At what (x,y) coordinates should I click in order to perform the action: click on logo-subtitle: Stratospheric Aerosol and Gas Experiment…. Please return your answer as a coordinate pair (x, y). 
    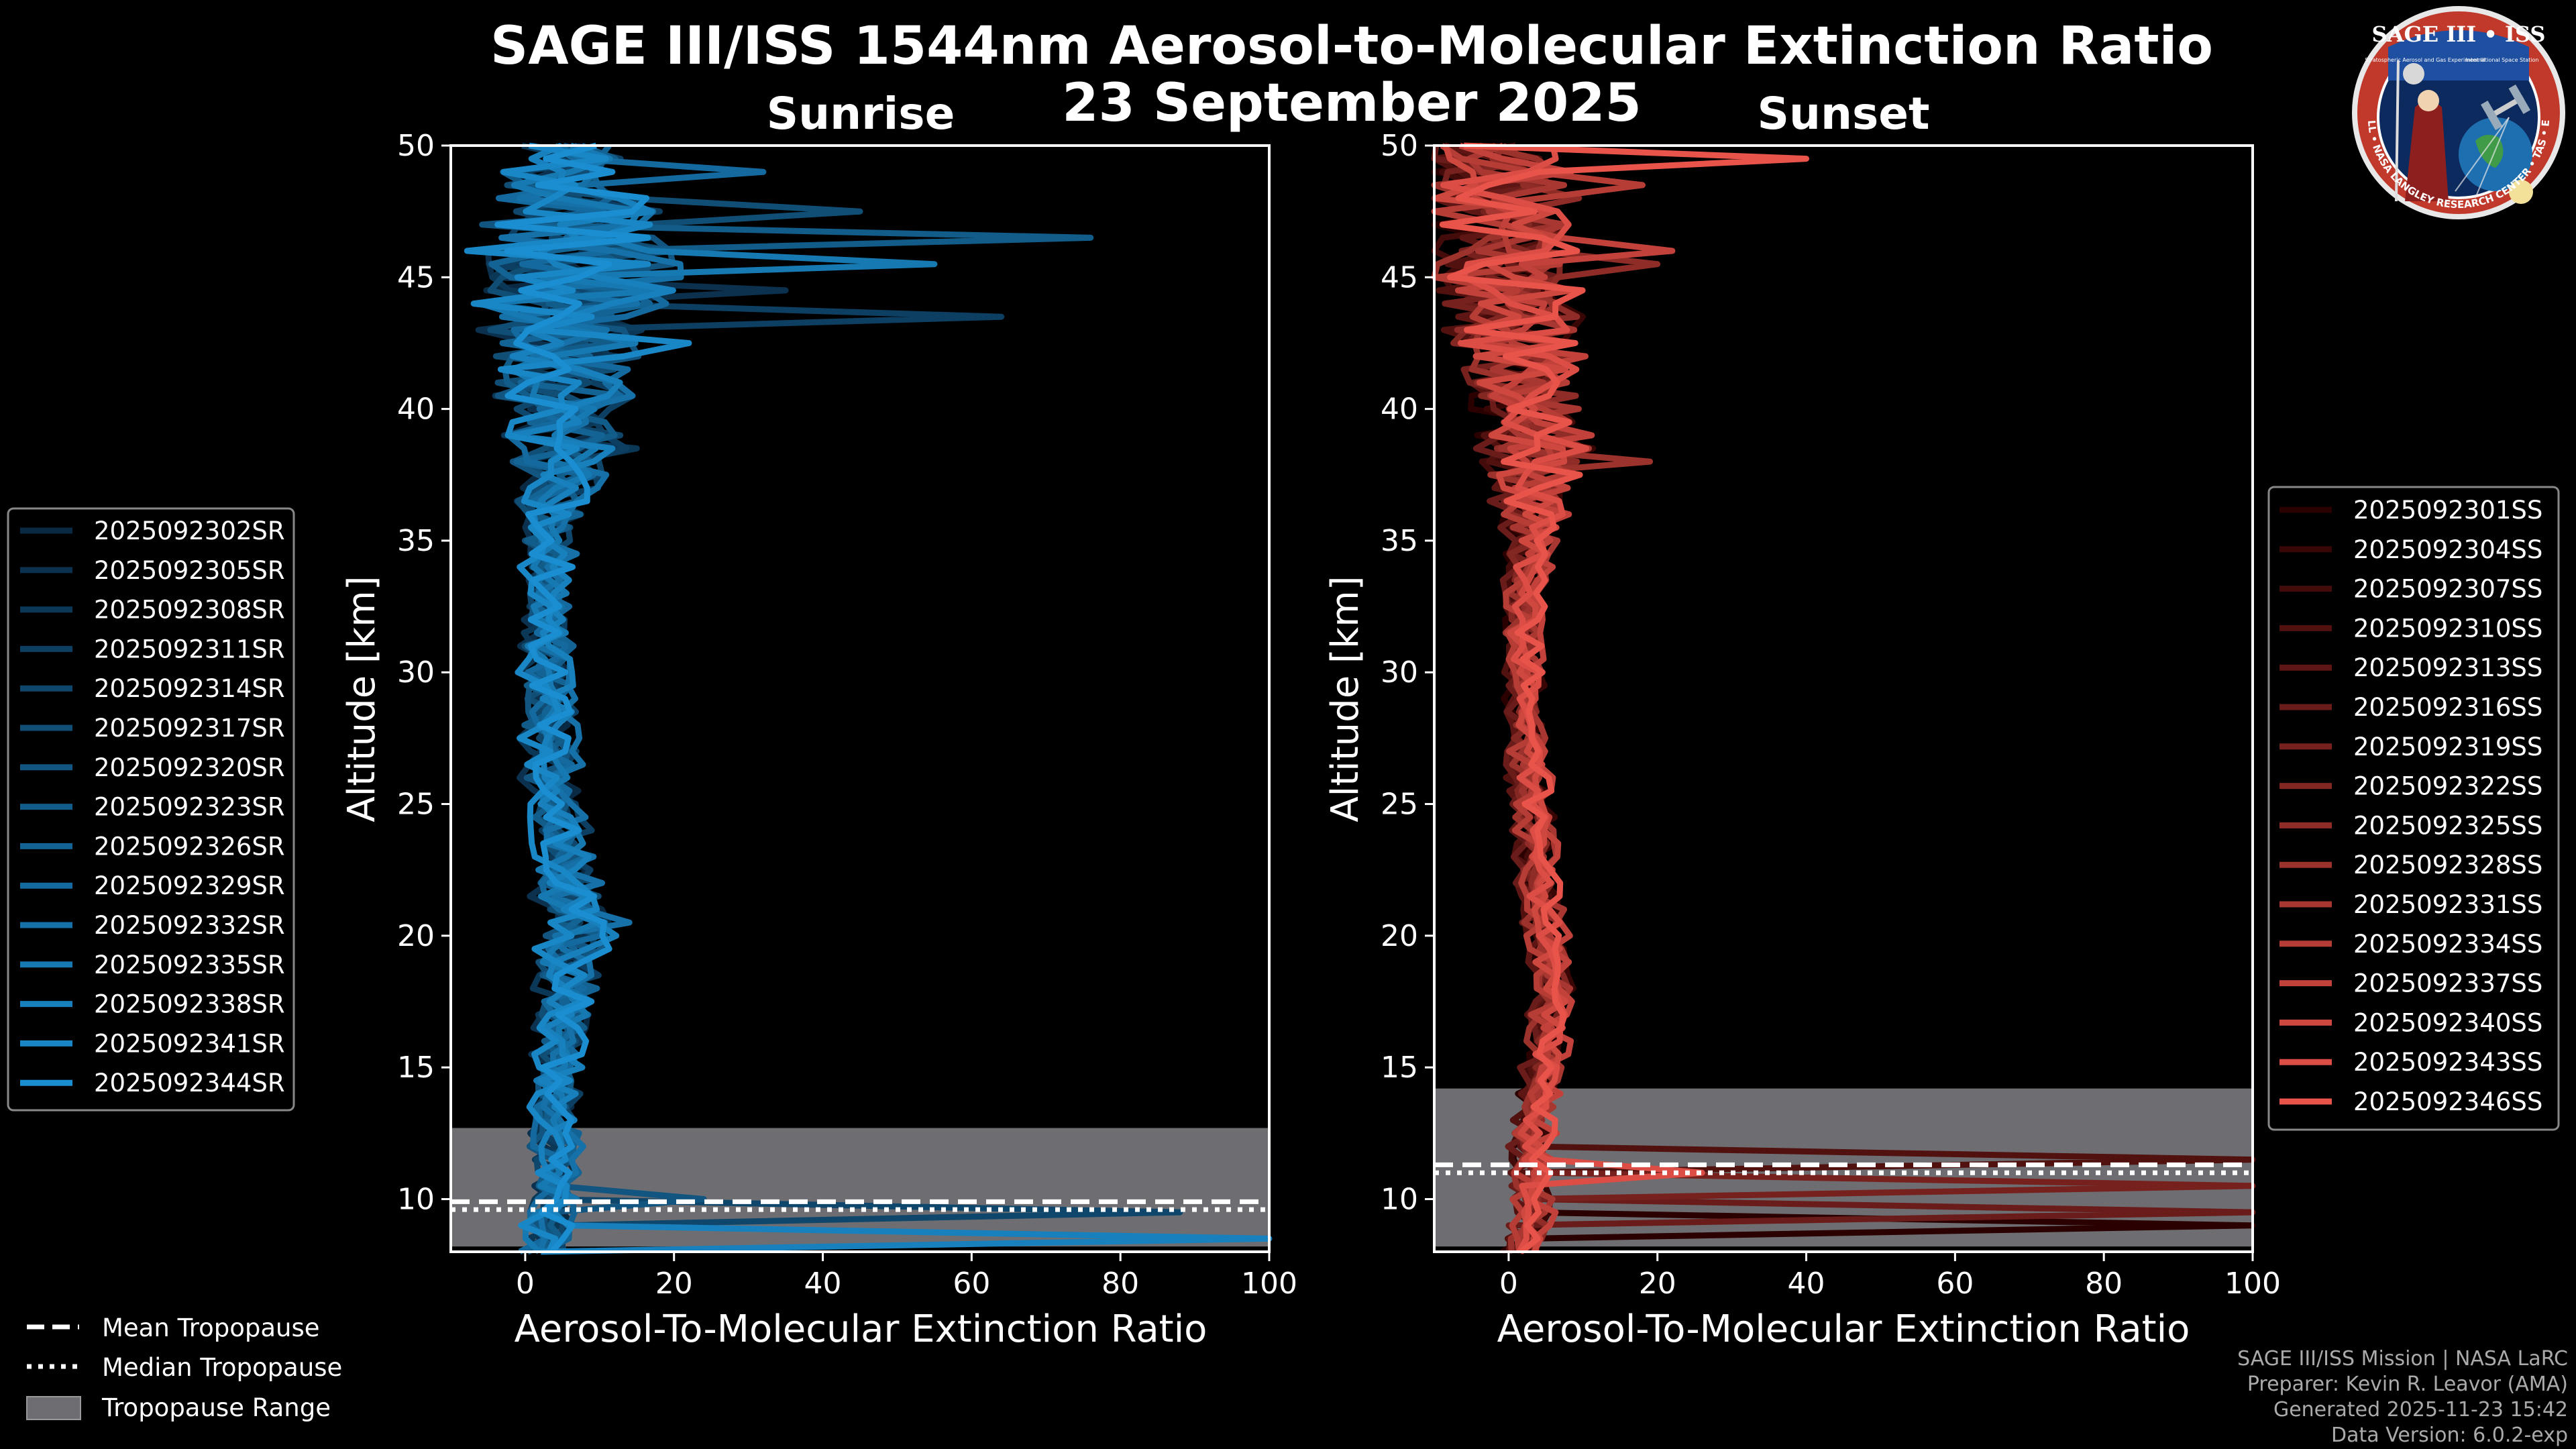
    Looking at the image, I should click on (2425, 60).